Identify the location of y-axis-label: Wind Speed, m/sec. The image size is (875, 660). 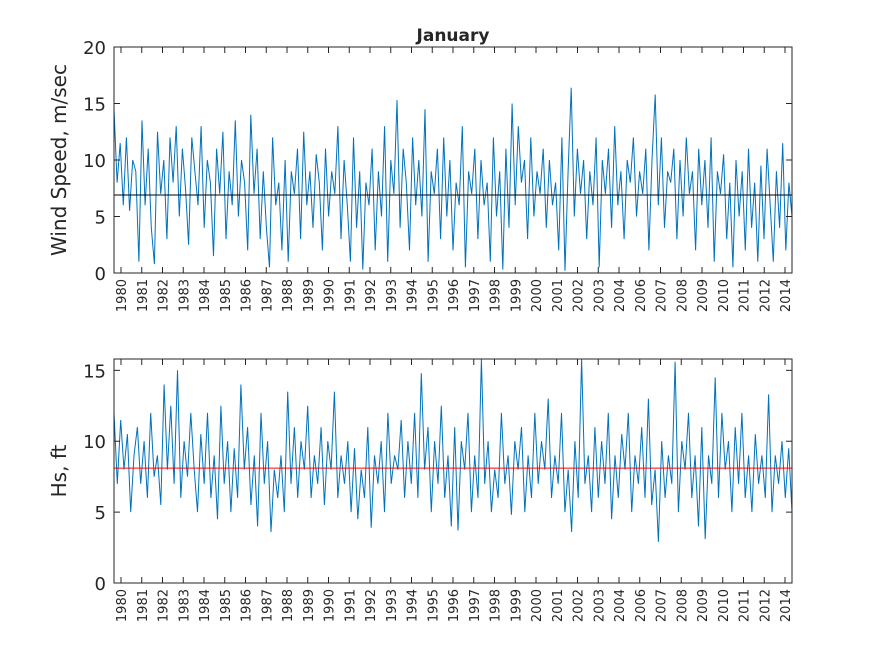
(59, 160).